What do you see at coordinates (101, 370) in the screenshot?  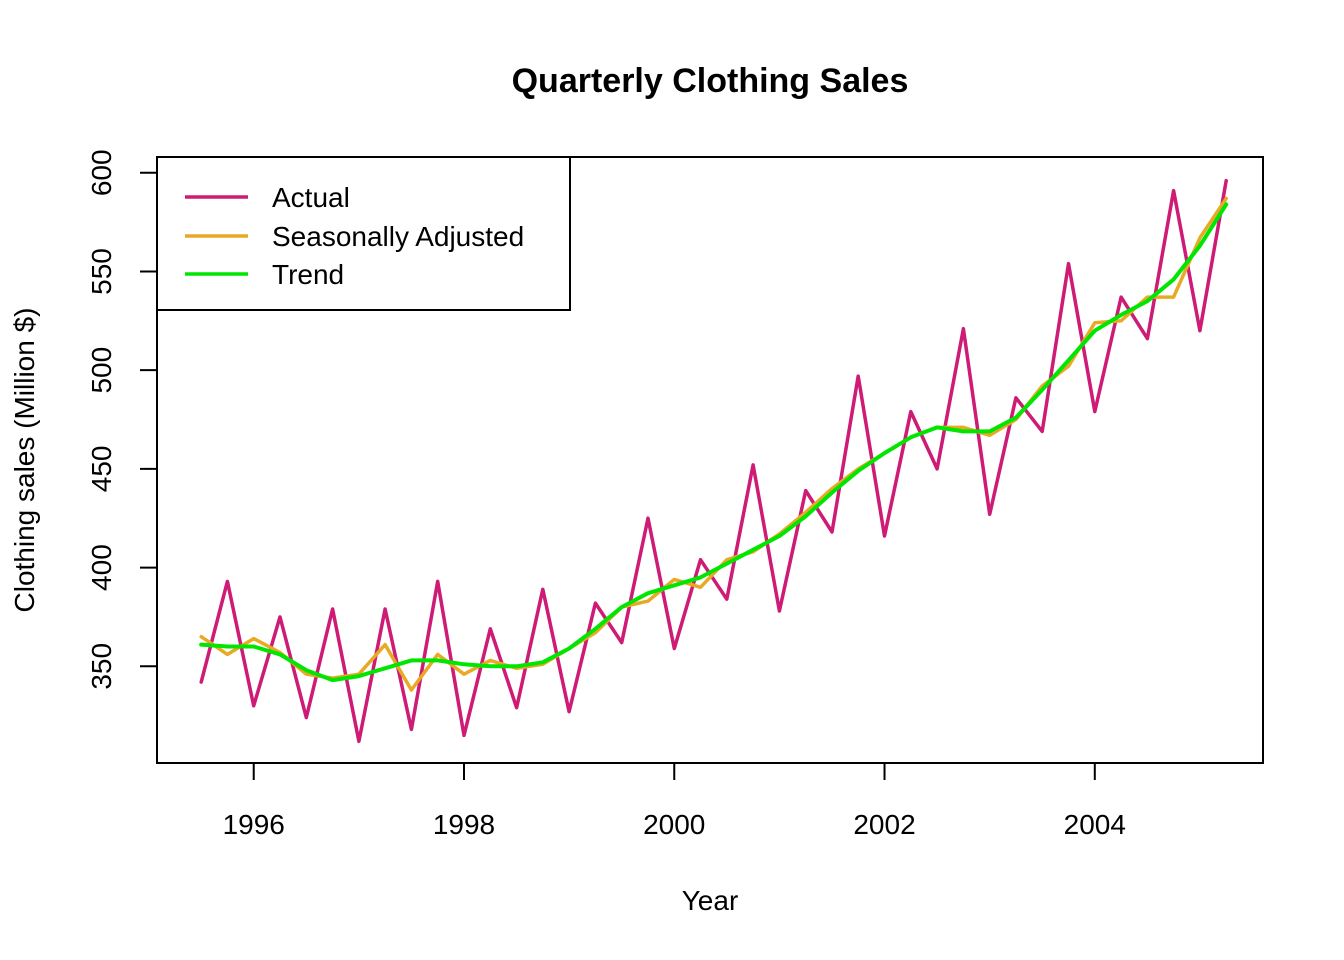 I see `y-tick-label: 500` at bounding box center [101, 370].